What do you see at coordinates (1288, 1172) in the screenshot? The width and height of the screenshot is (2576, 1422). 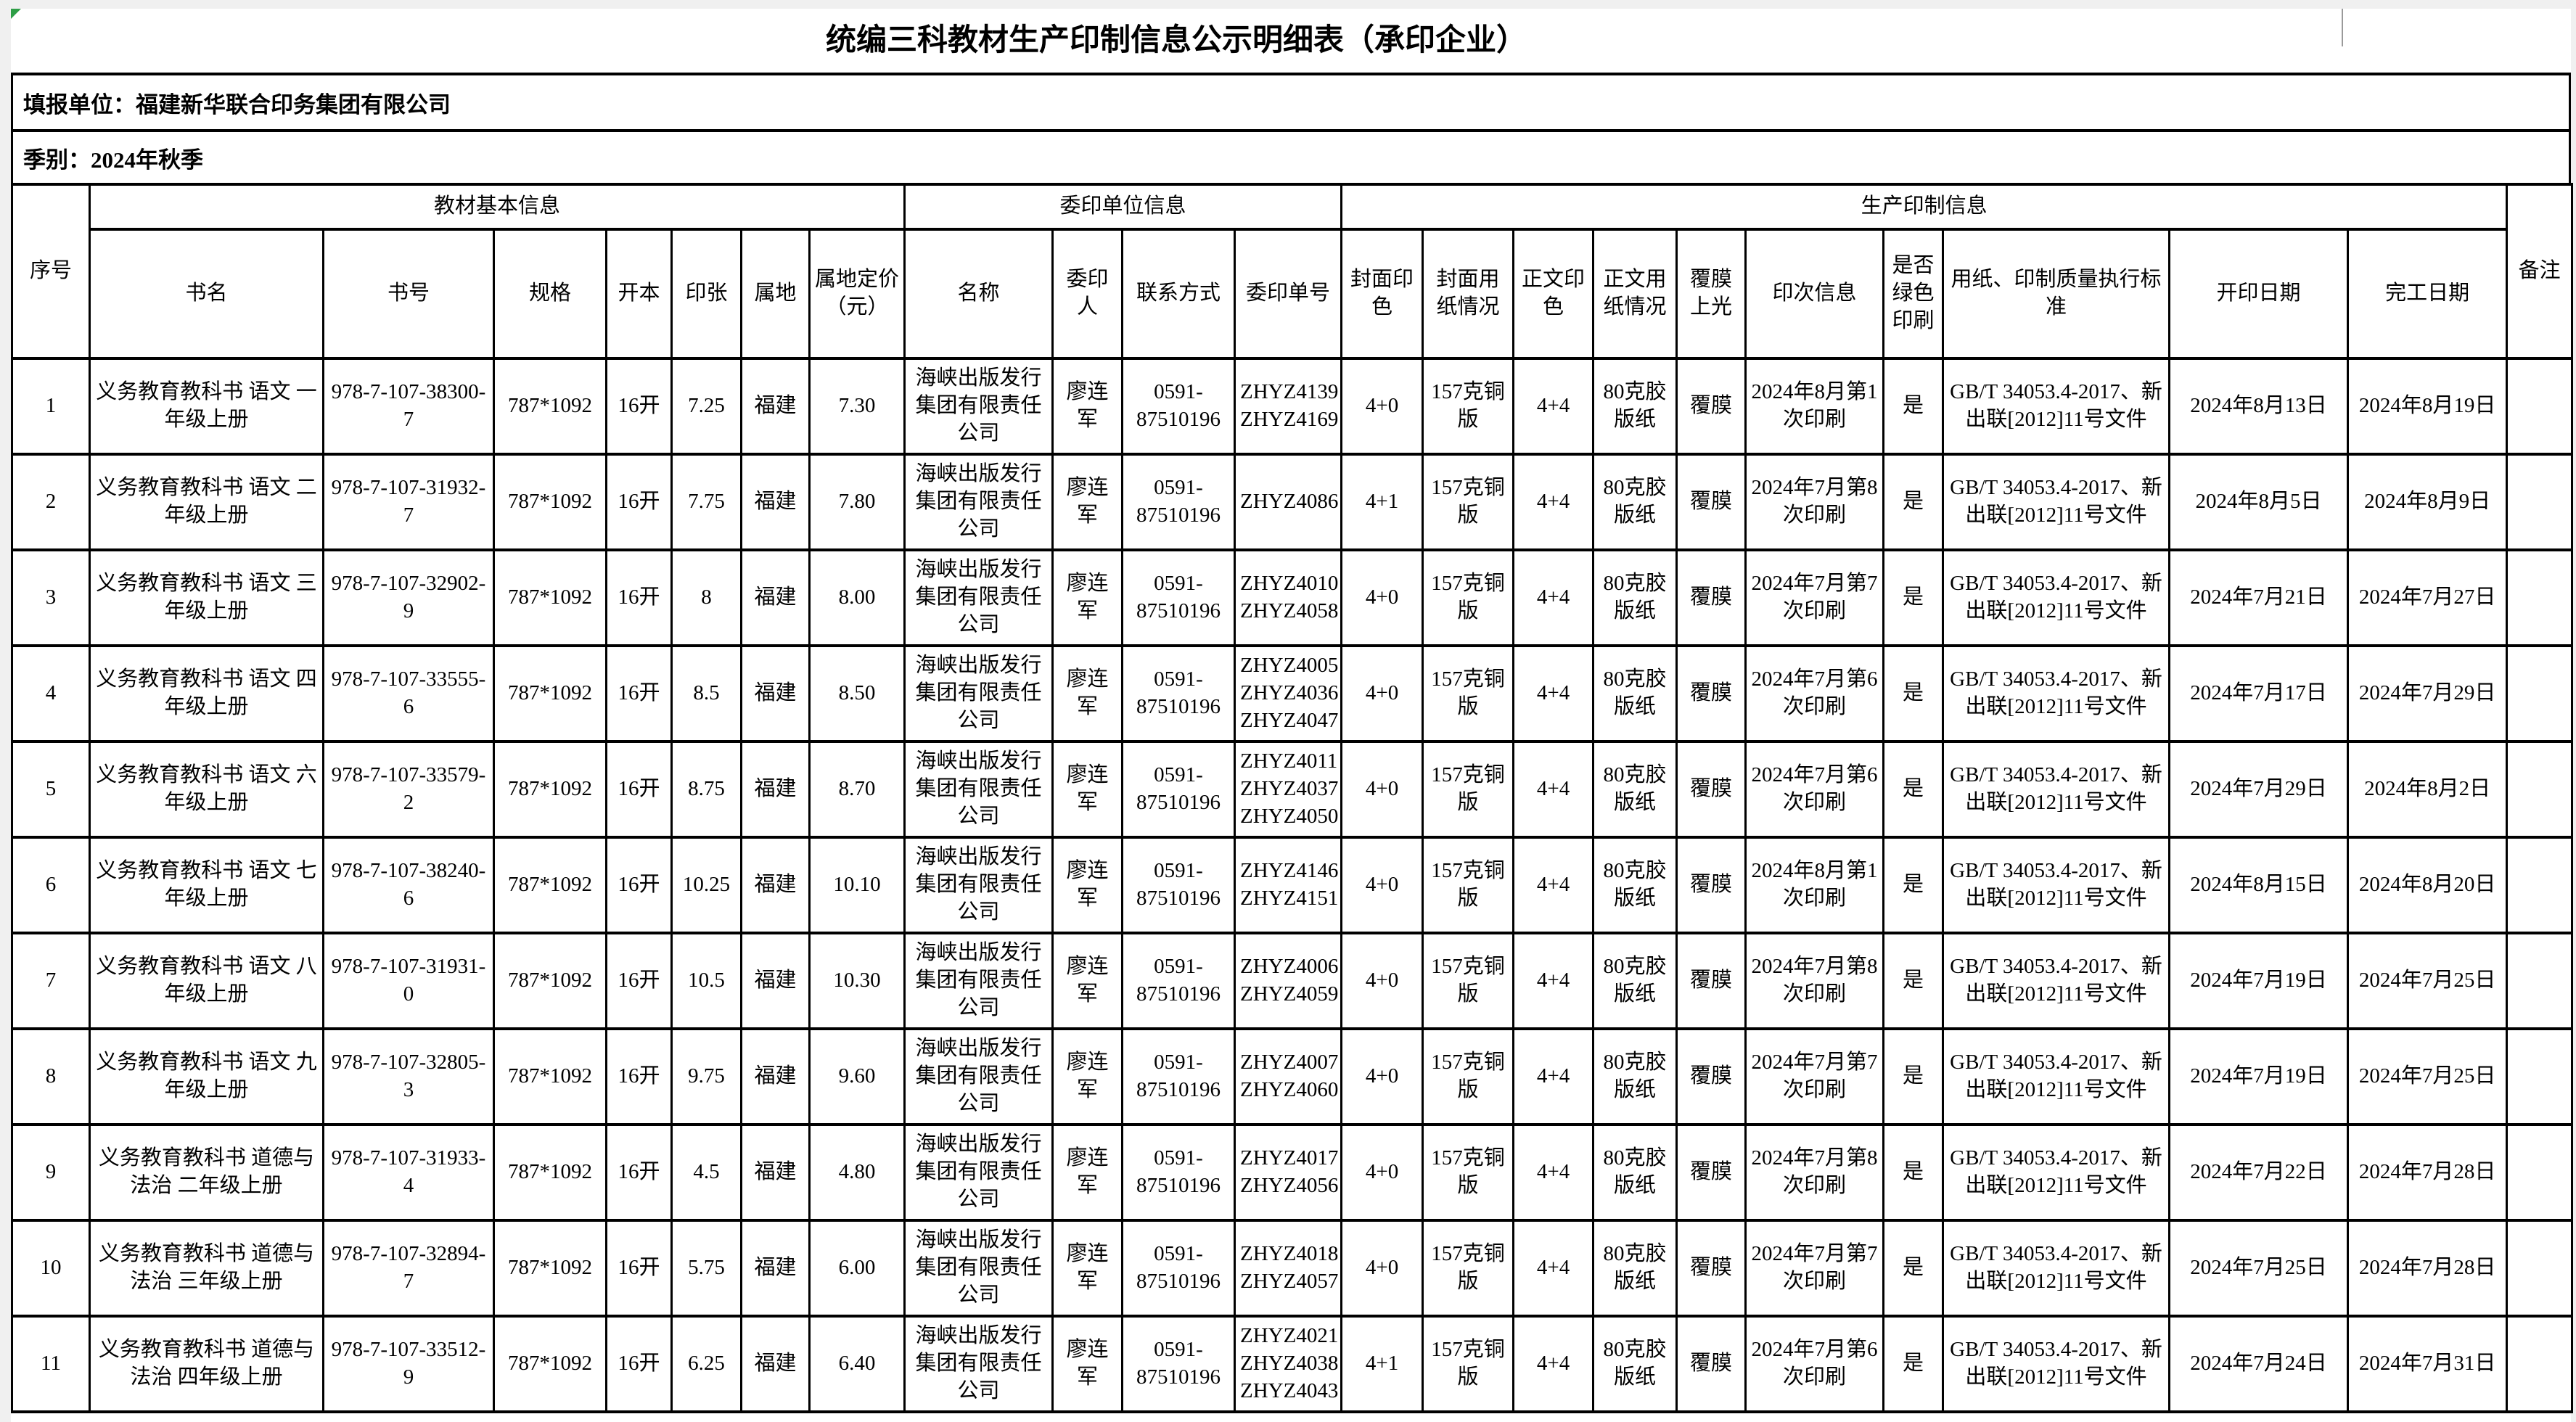 I see `cell-order-no: ZHYZ4017 ZHYZ4056` at bounding box center [1288, 1172].